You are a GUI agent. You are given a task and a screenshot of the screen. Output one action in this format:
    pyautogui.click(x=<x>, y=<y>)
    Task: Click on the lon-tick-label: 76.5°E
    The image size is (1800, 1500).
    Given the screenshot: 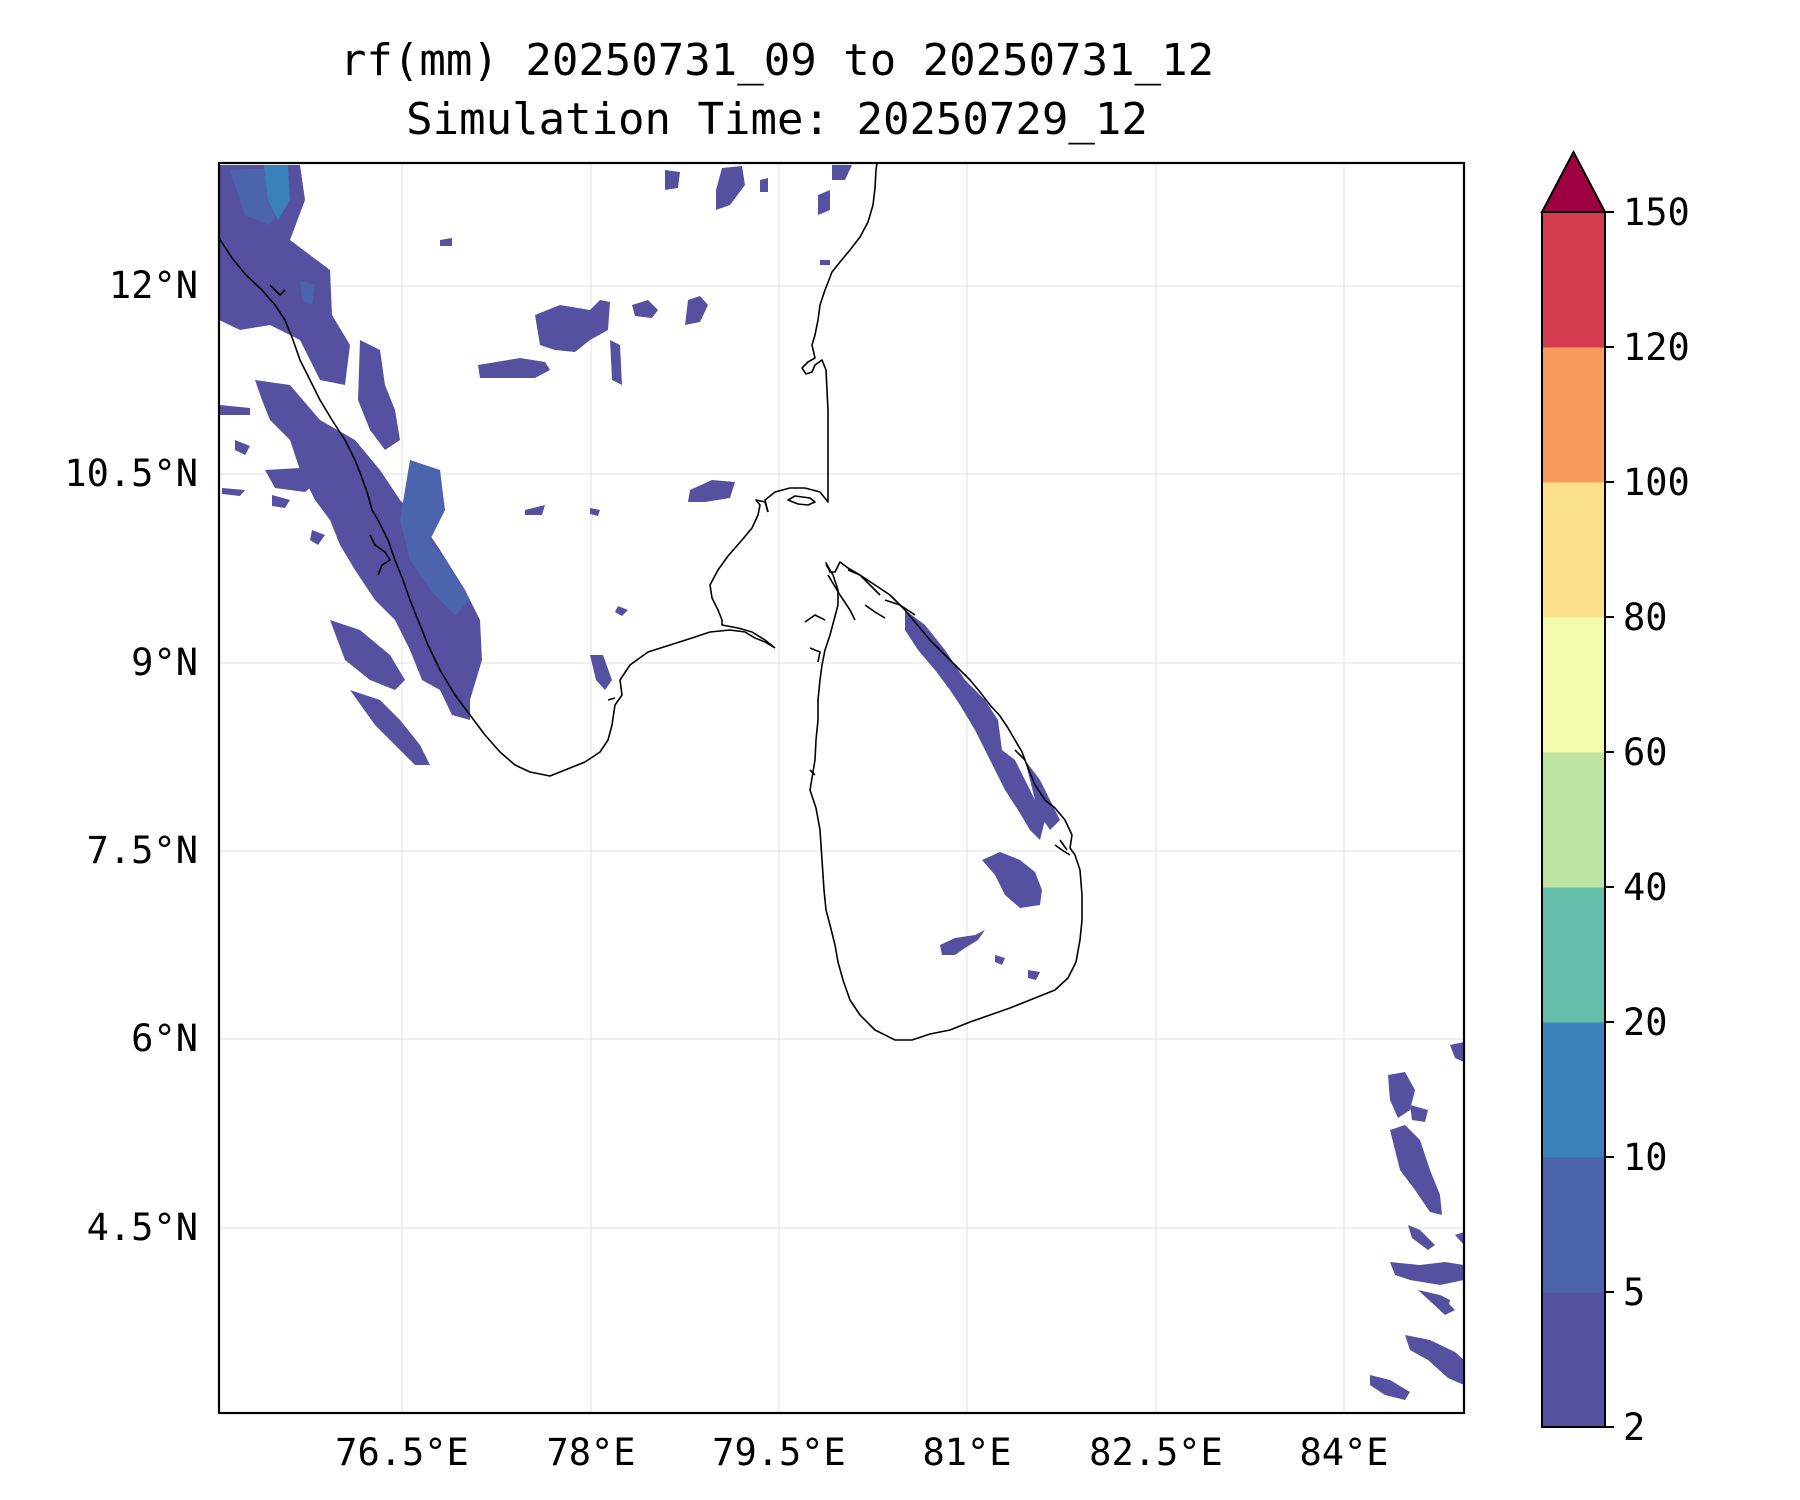 What is the action you would take?
    pyautogui.click(x=402, y=1452)
    